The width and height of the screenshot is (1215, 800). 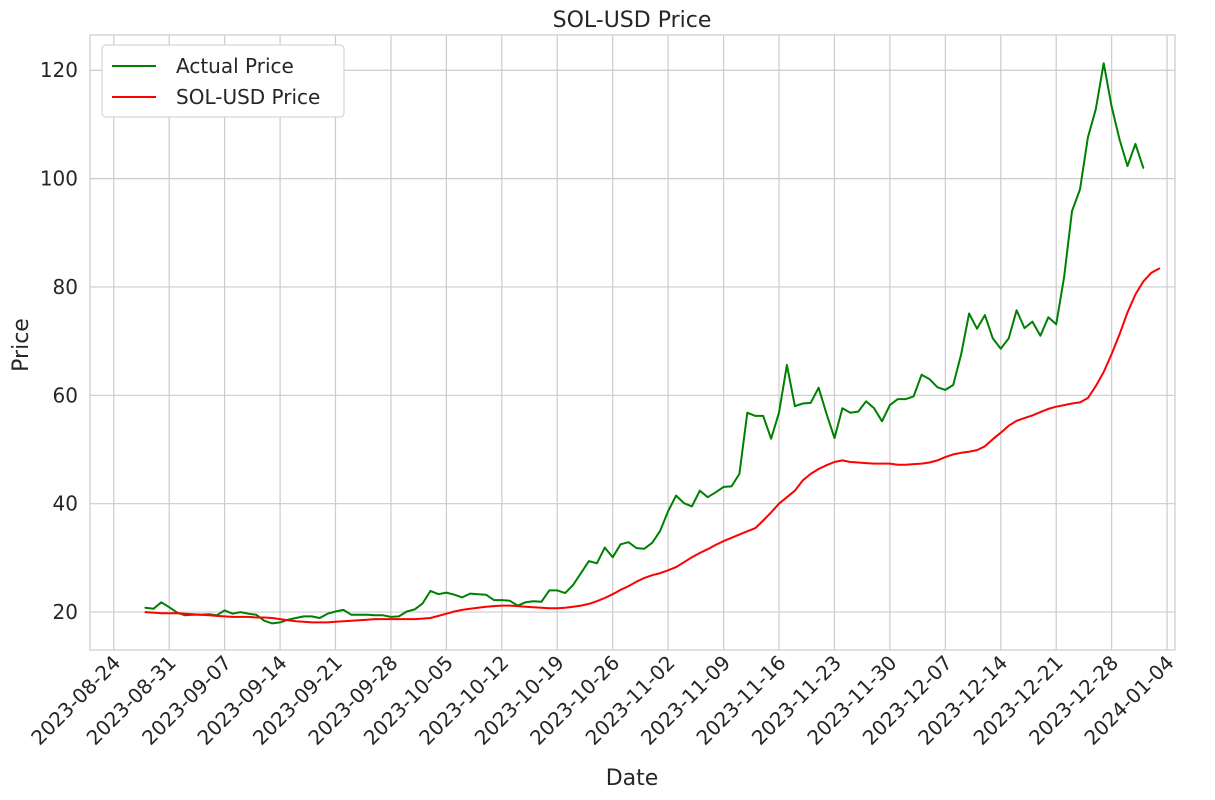 I want to click on legend-box, so click(x=223, y=81).